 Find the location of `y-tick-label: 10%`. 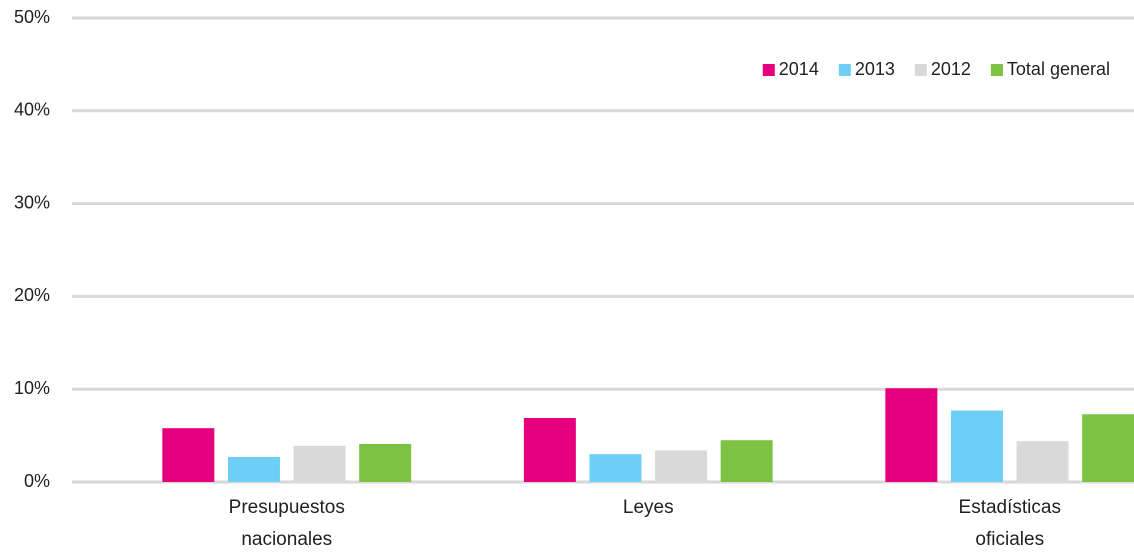

y-tick-label: 10% is located at coordinates (32, 388).